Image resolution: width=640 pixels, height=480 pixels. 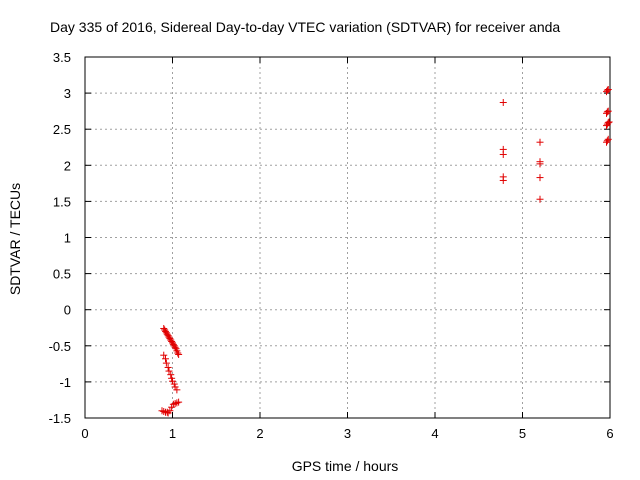 What do you see at coordinates (434, 433) in the screenshot?
I see `x-tick-label: 4` at bounding box center [434, 433].